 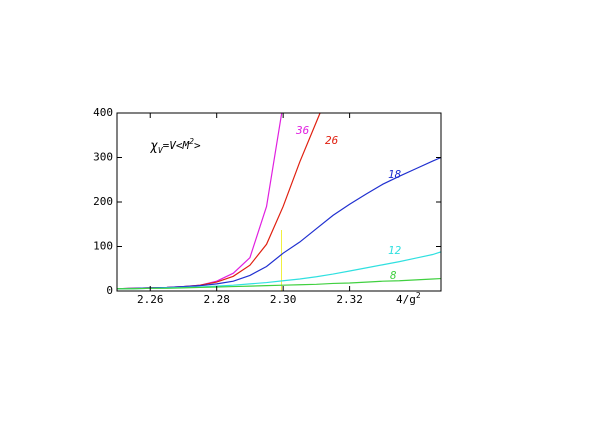 I want to click on y-tick-label: 0, so click(x=109, y=290).